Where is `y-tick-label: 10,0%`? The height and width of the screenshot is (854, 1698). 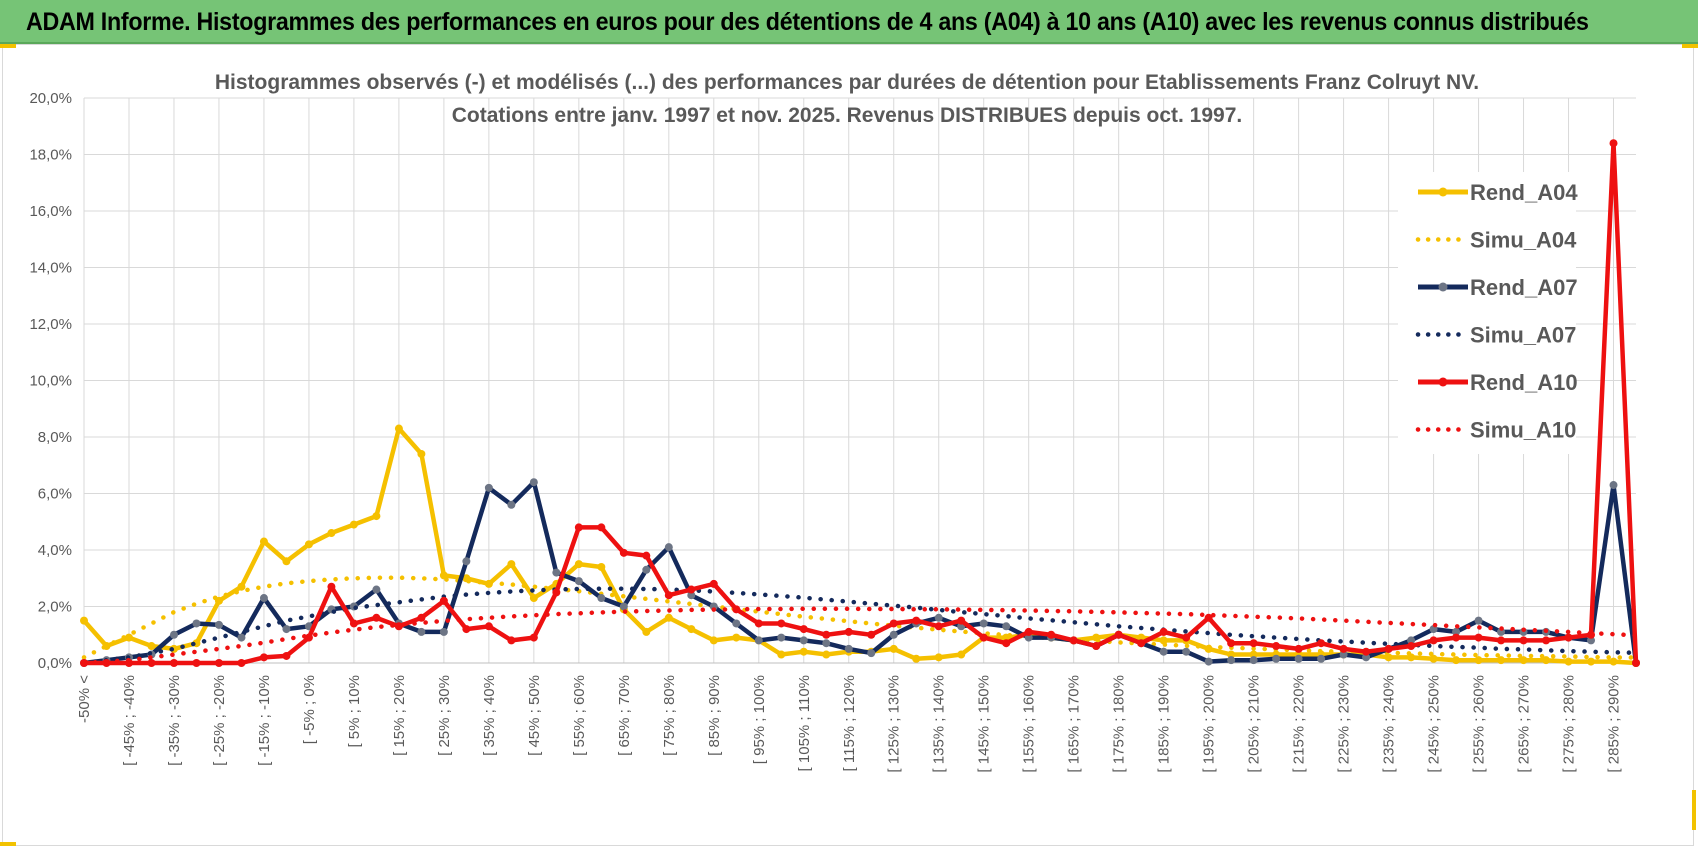 y-tick-label: 10,0% is located at coordinates (50, 381).